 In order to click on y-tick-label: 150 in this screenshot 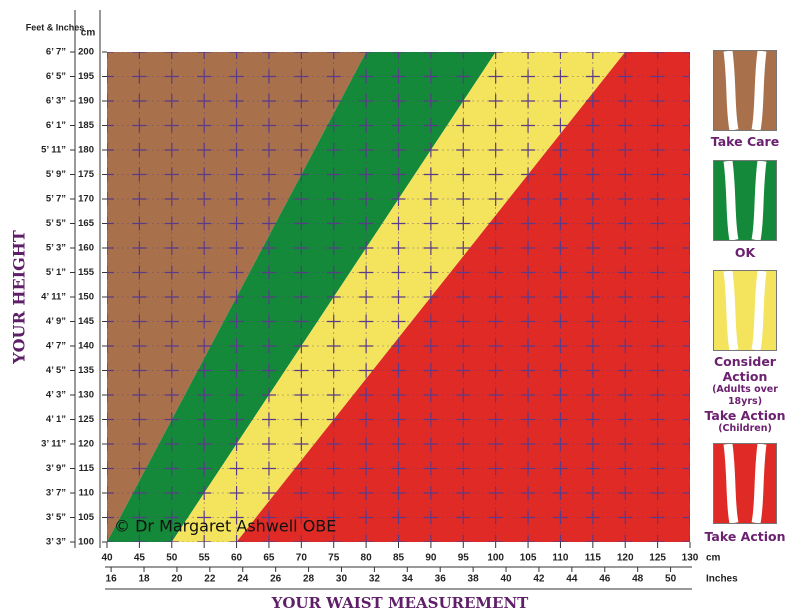, I will do `click(86, 297)`.